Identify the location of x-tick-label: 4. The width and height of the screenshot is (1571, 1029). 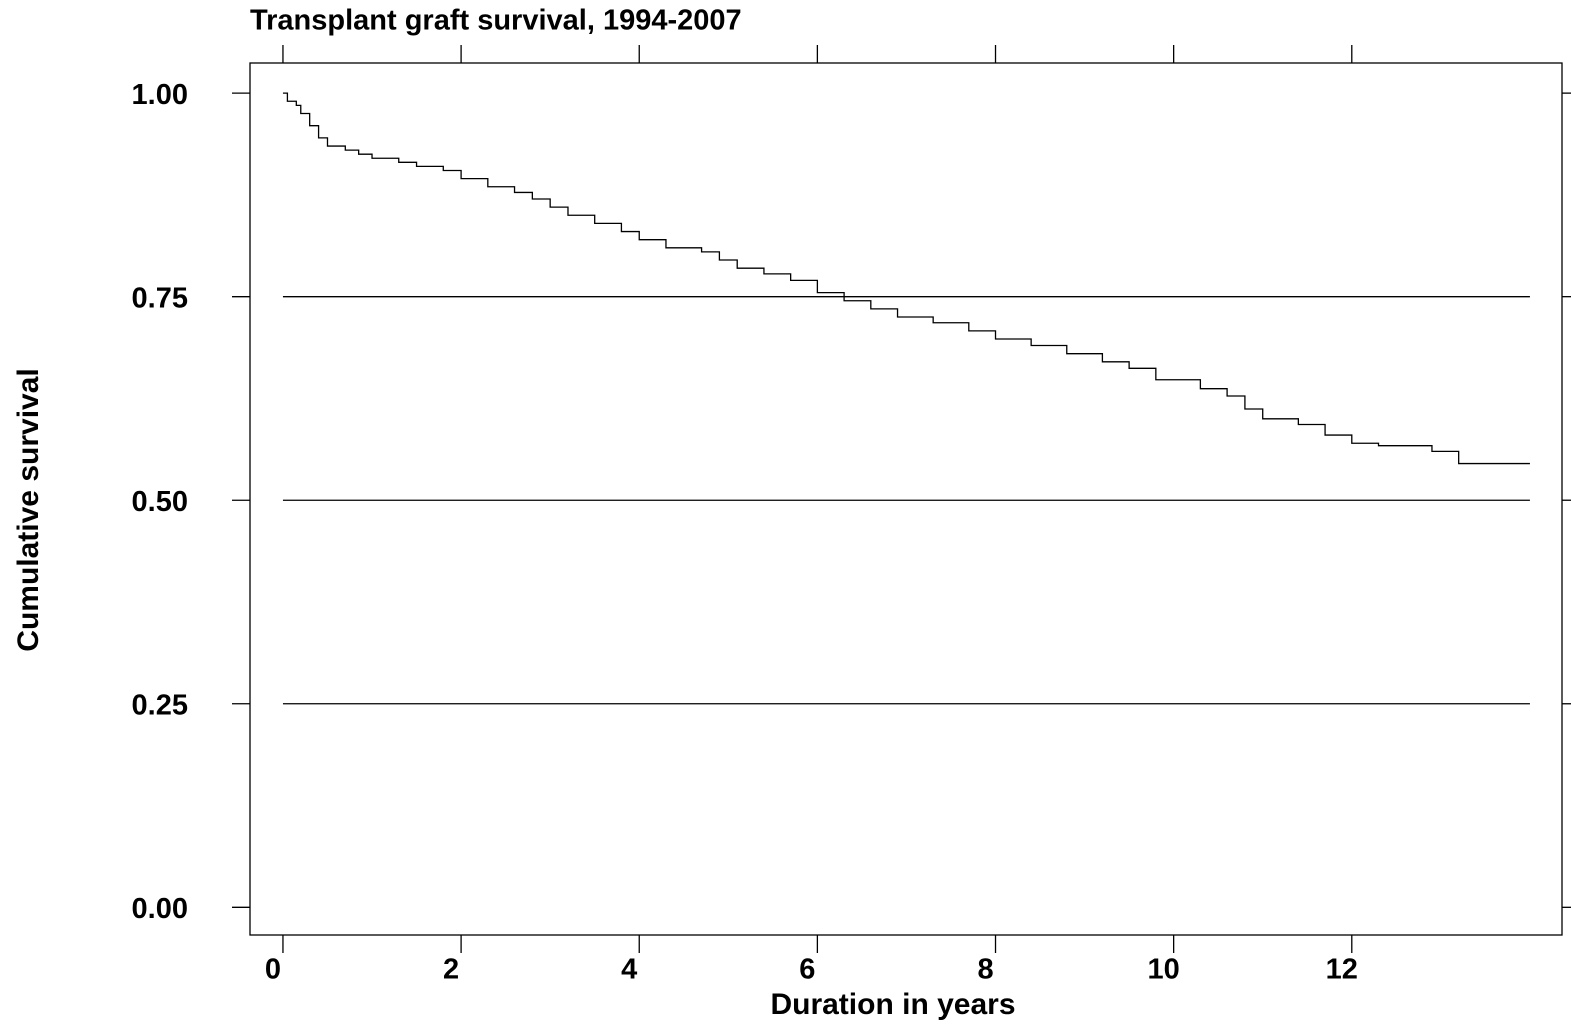
(629, 970).